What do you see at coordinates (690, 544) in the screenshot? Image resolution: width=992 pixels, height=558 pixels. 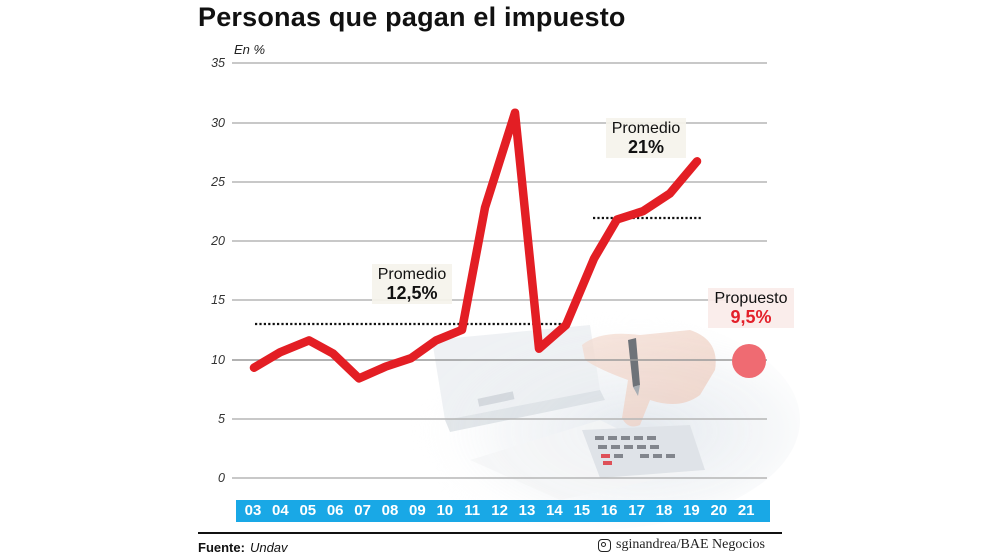 I see `credit-text: sginandrea/BAE Negocios` at bounding box center [690, 544].